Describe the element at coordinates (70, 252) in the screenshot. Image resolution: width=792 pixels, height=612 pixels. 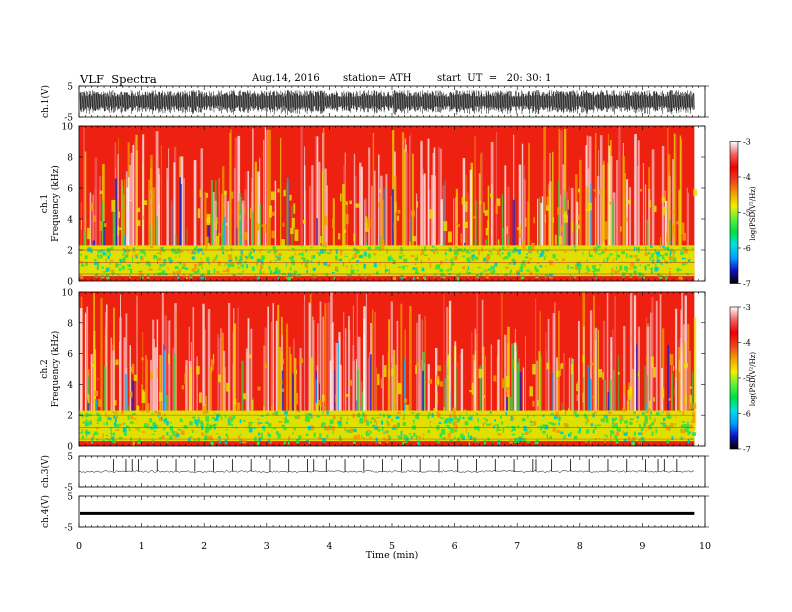
I see `ch1-spec-ytick-label: 2` at that location.